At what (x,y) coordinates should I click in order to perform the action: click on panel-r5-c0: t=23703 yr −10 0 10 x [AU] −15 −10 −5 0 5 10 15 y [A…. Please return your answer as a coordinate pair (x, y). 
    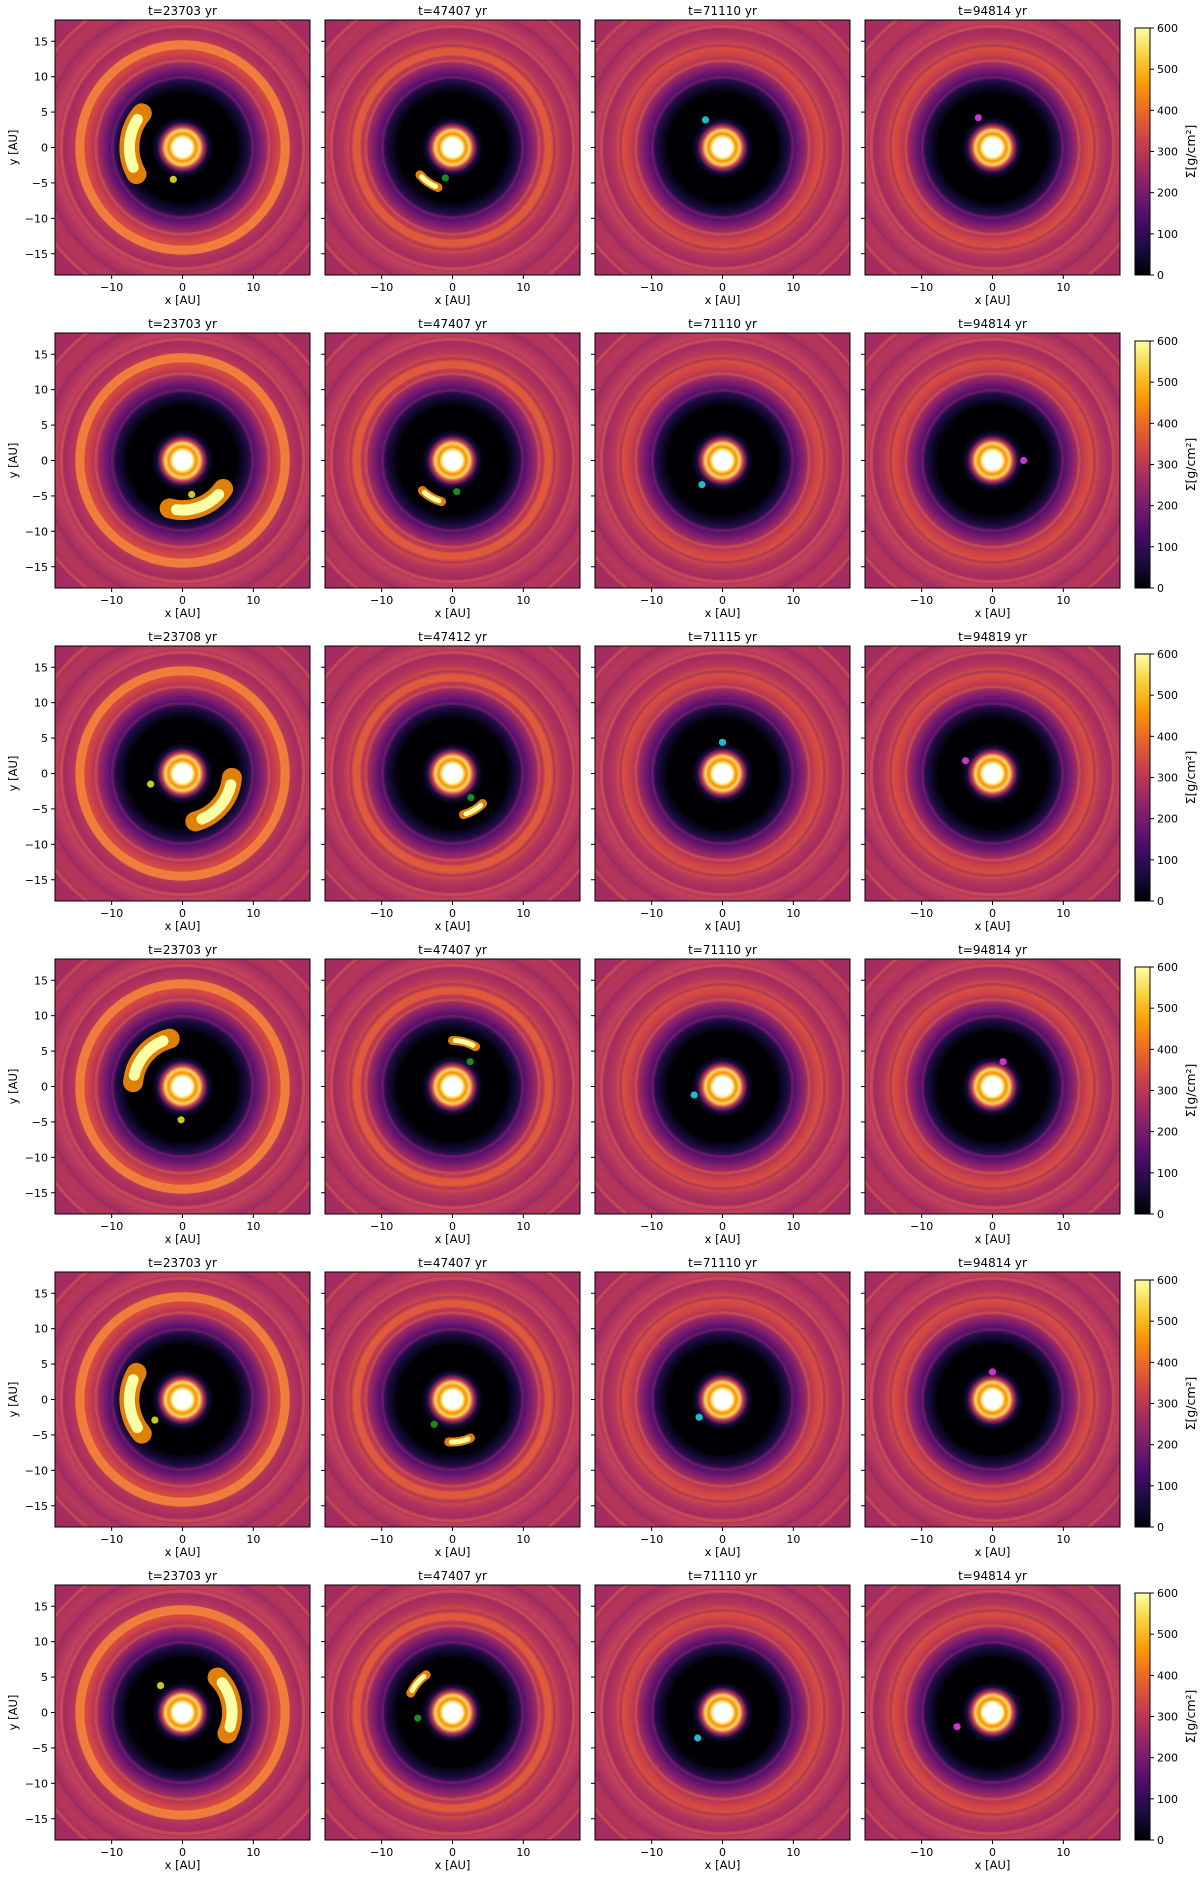
    Looking at the image, I should click on (158, 1720).